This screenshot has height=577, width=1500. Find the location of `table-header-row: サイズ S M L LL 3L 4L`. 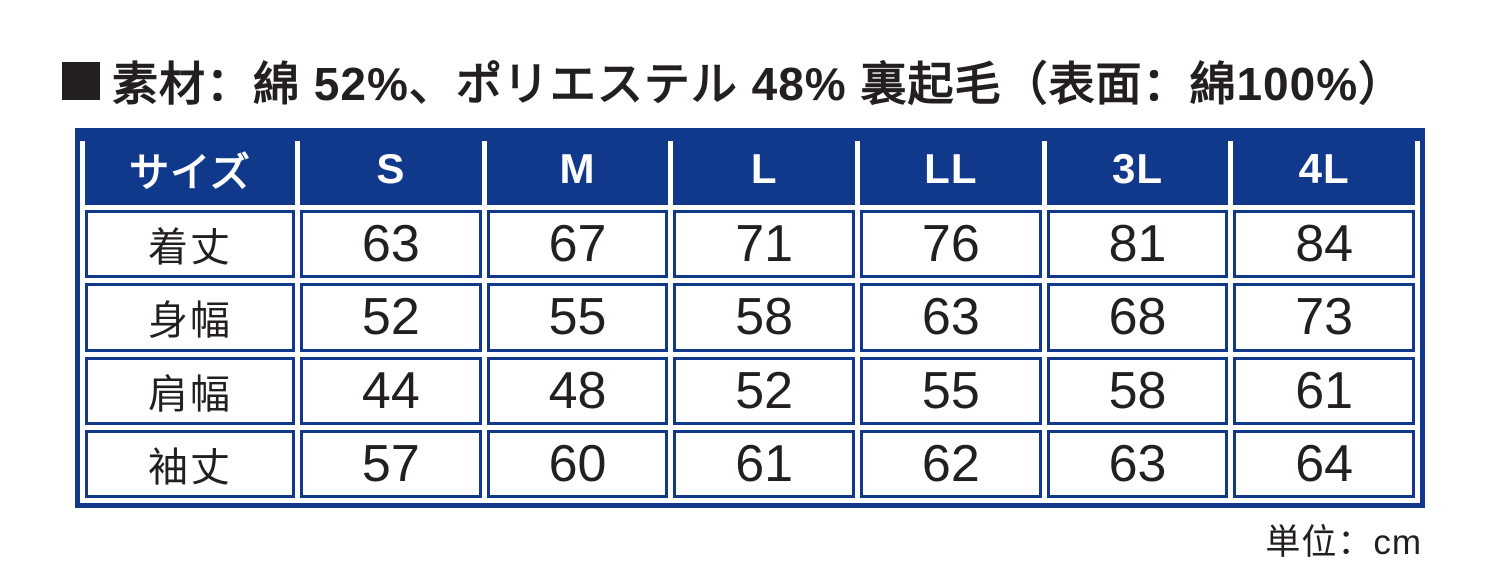

table-header-row: サイズ S M L LL 3L 4L is located at coordinates (750, 169).